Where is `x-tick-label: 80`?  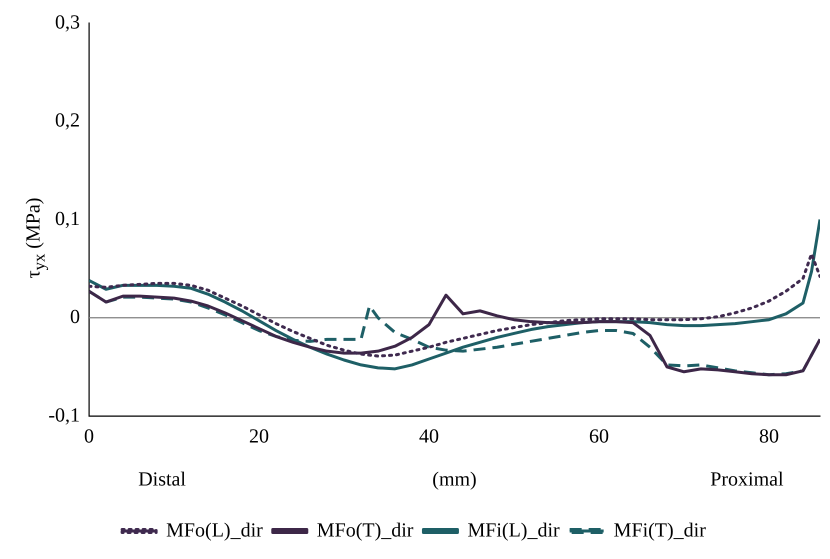 x-tick-label: 80 is located at coordinates (769, 436).